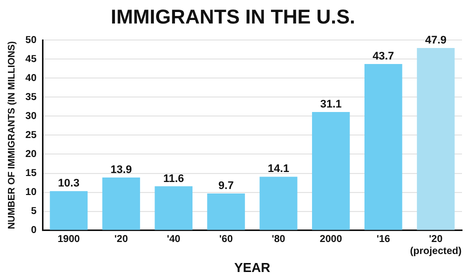 The image size is (474, 276). Describe the element at coordinates (226, 240) in the screenshot. I see `x-tick-label: '60` at that location.